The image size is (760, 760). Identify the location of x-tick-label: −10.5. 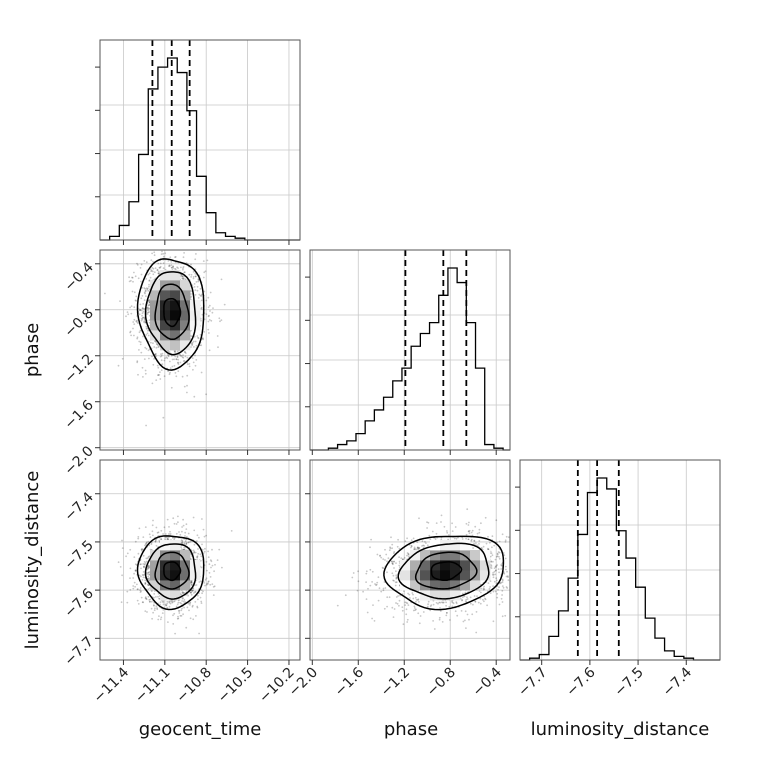
(236, 686).